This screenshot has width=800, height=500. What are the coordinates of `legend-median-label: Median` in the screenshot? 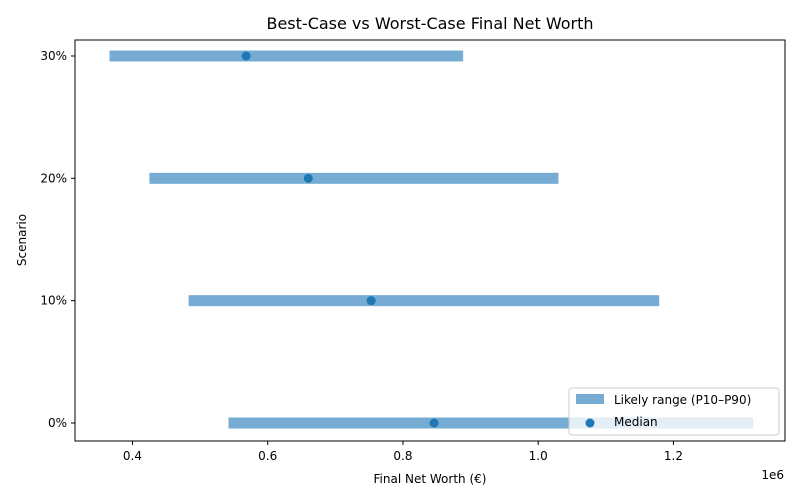 It's located at (636, 422).